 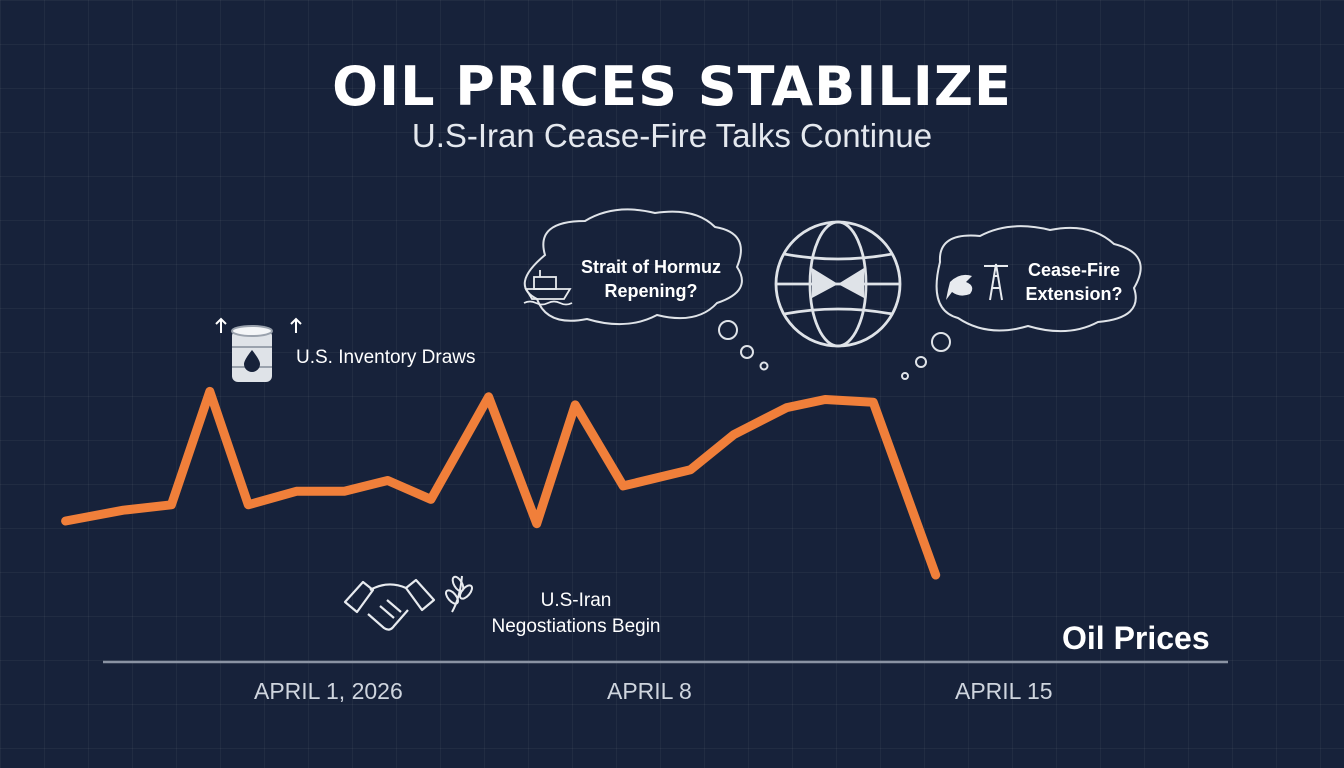 I want to click on annotation-negotiations-line2: Negostiations Begin, so click(x=576, y=626).